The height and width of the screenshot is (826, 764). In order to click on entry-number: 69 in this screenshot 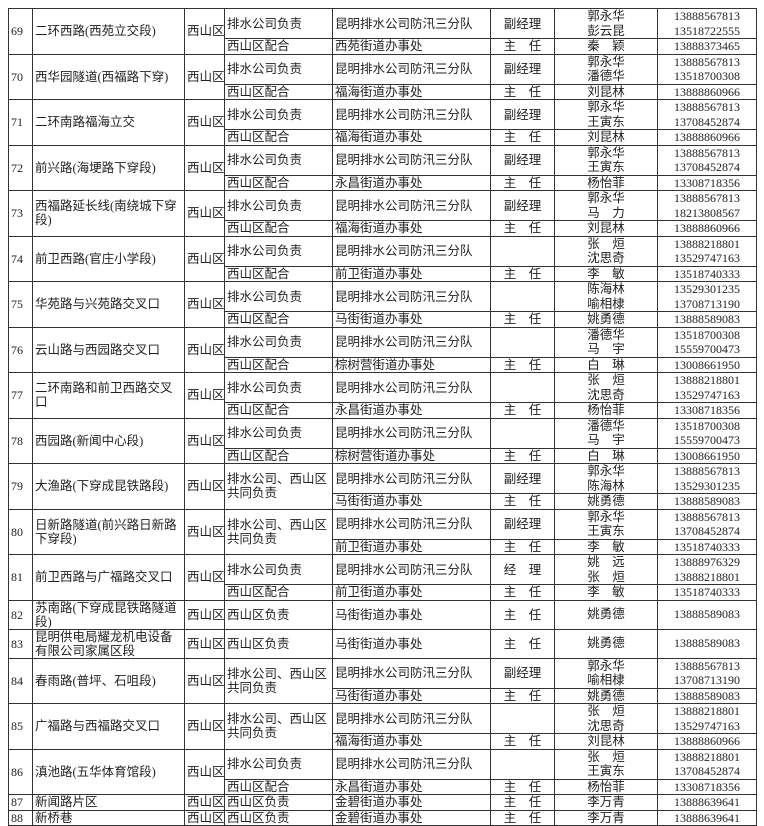, I will do `click(20, 31)`.